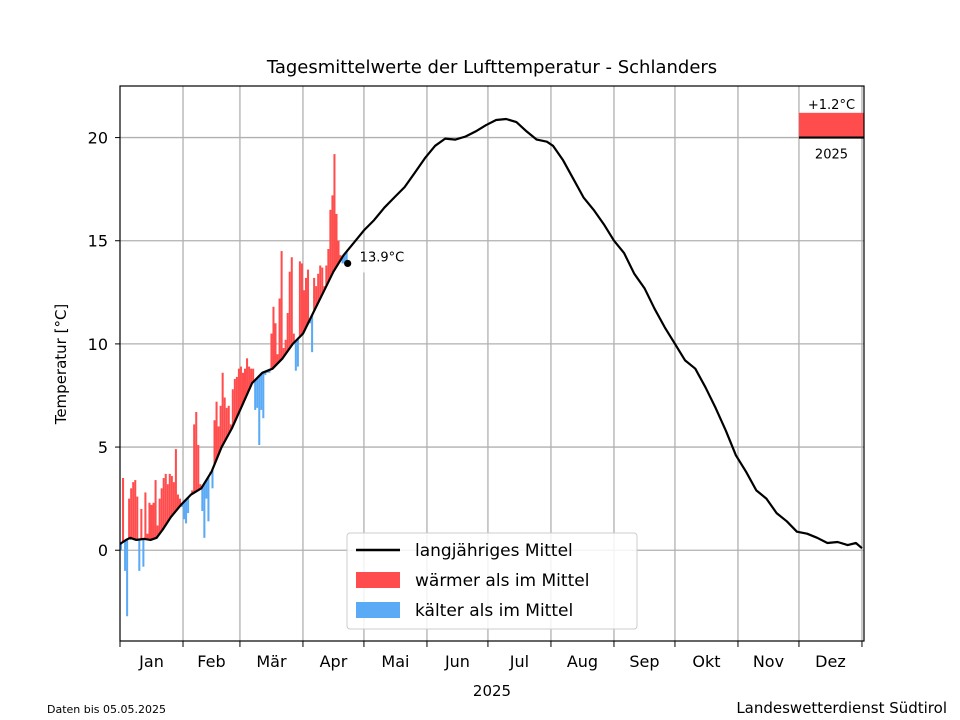 The image size is (960, 720). What do you see at coordinates (61, 365) in the screenshot?
I see `y-axis-label: Temperatur [°C]` at bounding box center [61, 365].